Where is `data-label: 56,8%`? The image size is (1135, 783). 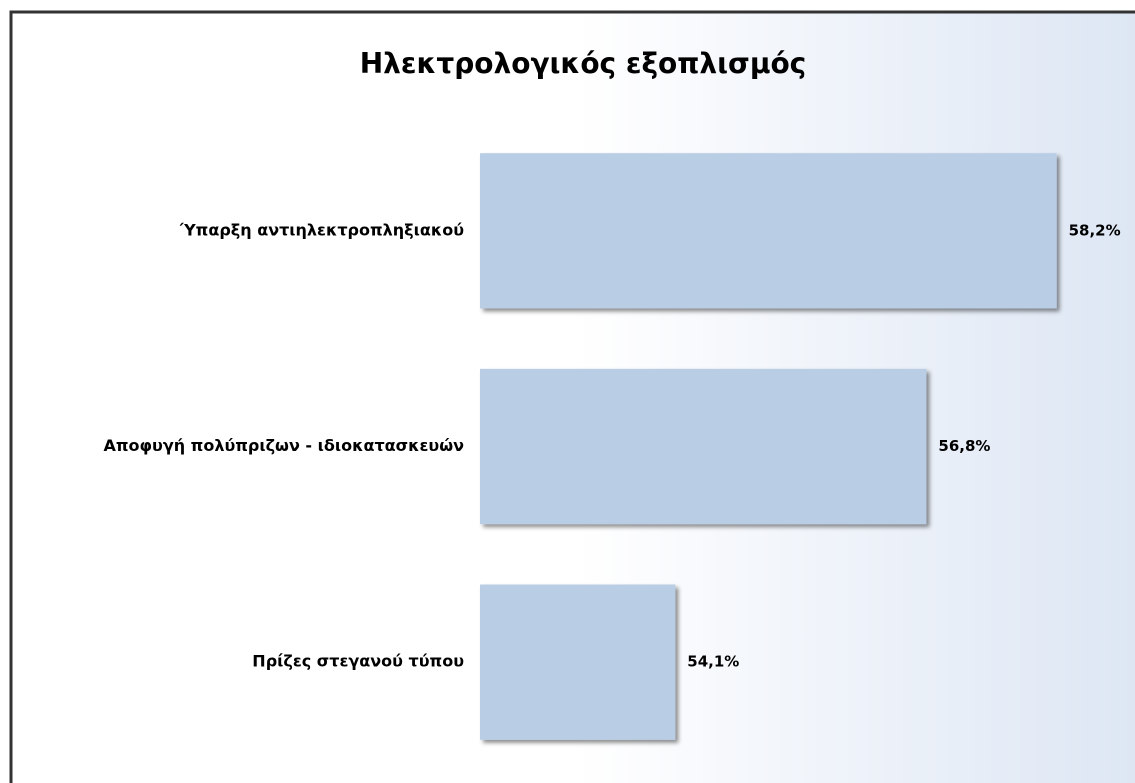
data-label: 56,8% is located at coordinates (964, 446).